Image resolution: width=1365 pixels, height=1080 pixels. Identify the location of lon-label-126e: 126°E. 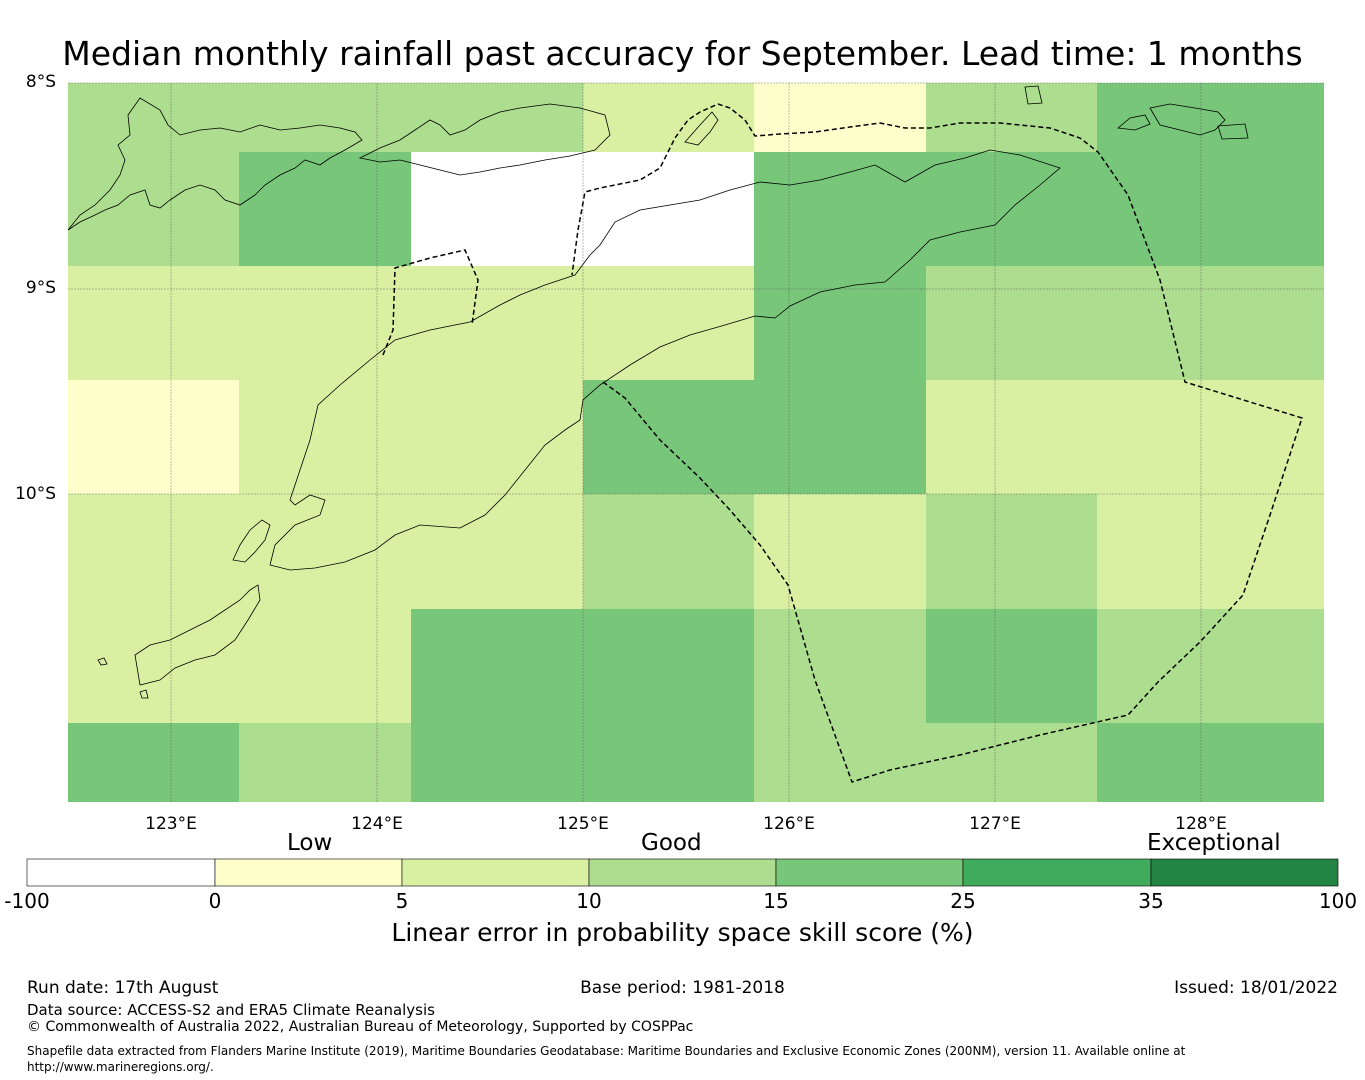
(789, 824).